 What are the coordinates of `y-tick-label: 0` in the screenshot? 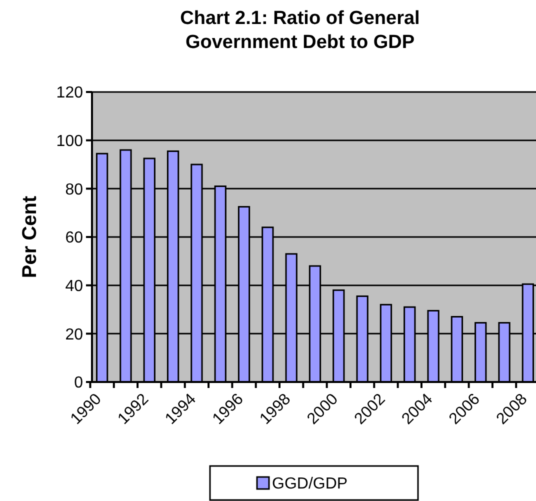 It's located at (79, 383).